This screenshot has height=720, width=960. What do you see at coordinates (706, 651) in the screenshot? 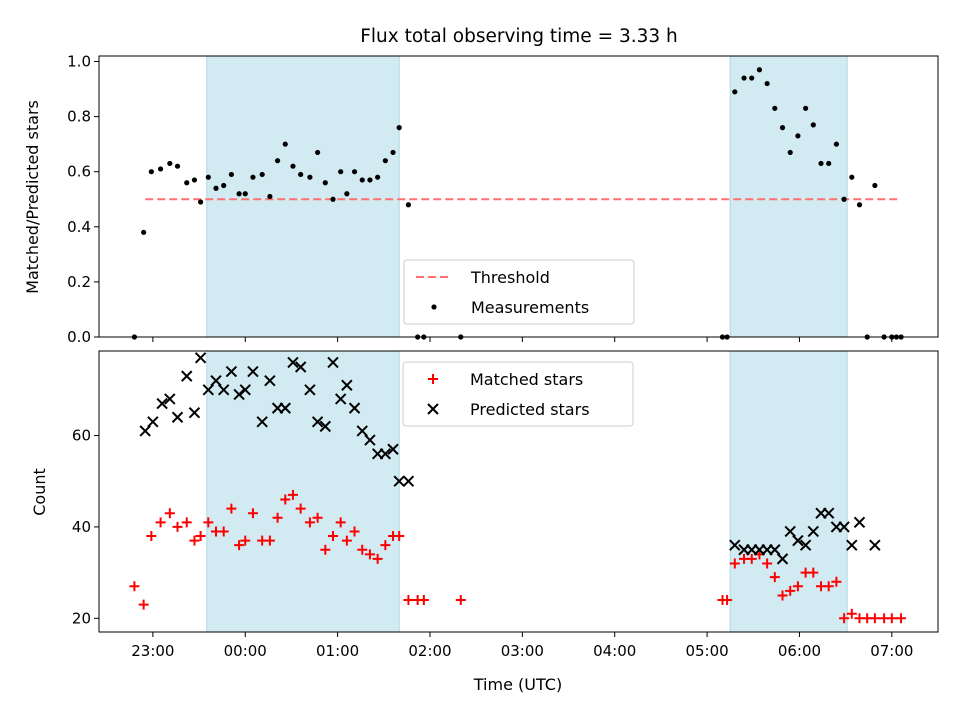
I see `bottom-x-tick-label: 05:00` at bounding box center [706, 651].